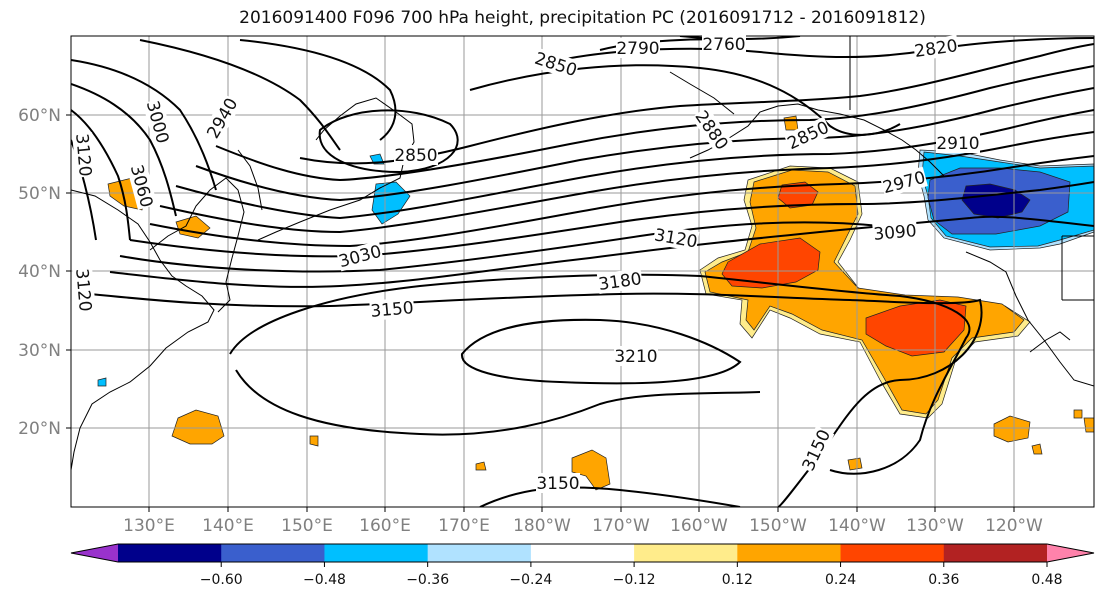 This screenshot has width=1105, height=601. I want to click on latitude-labels: 60°N 50°N 40°N 30°N 20°N, so click(39, 272).